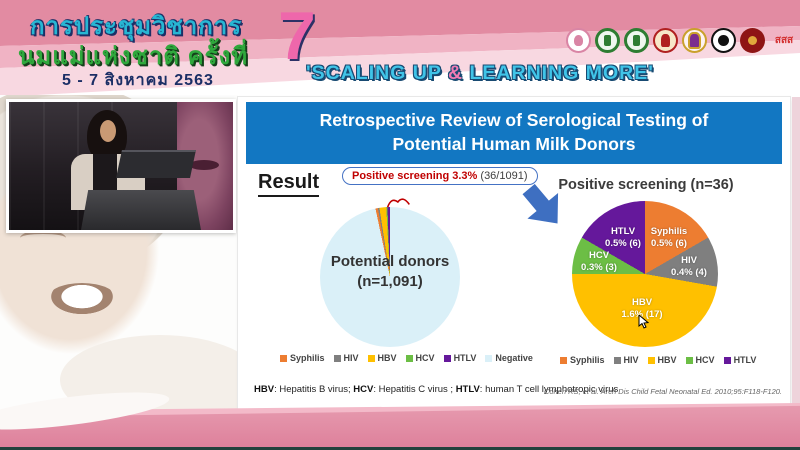 The image size is (800, 450). I want to click on slogan-prefix: 'SCALING UP, so click(377, 73).